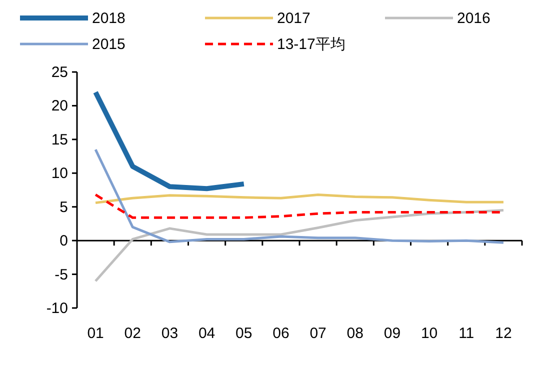 The height and width of the screenshot is (365, 550). I want to click on x-tick-label: 11, so click(466, 333).